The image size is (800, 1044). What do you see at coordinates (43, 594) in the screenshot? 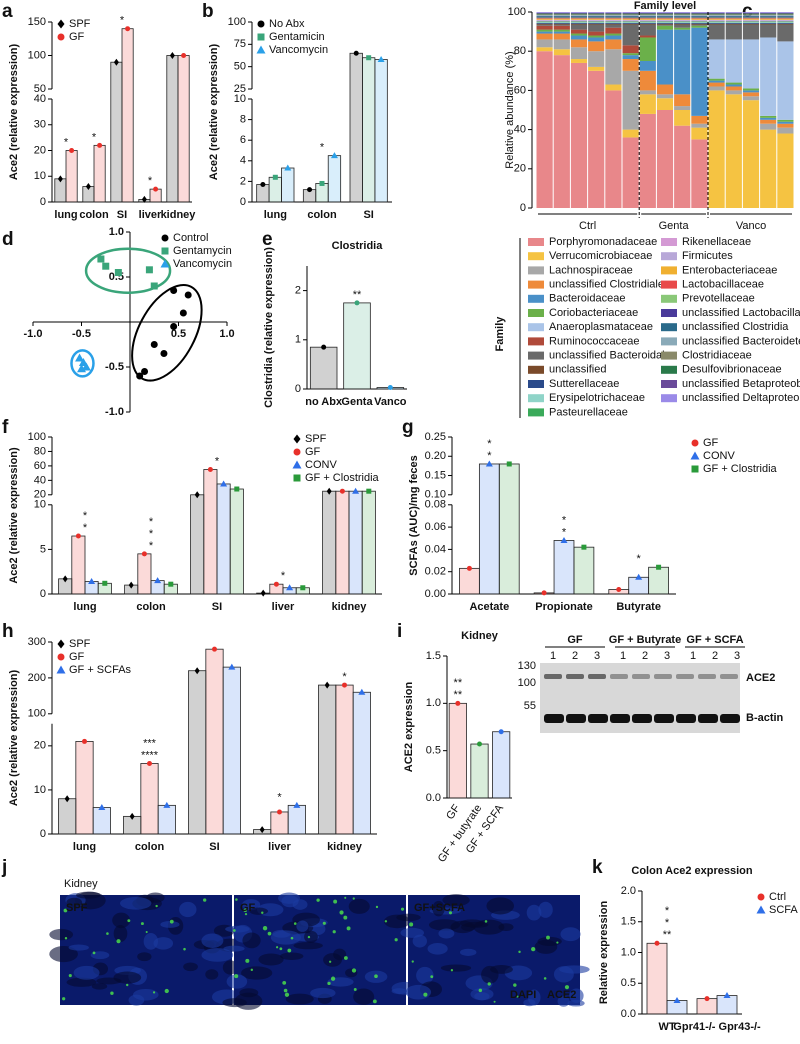
I see `y-tick-label: 0` at bounding box center [43, 594].